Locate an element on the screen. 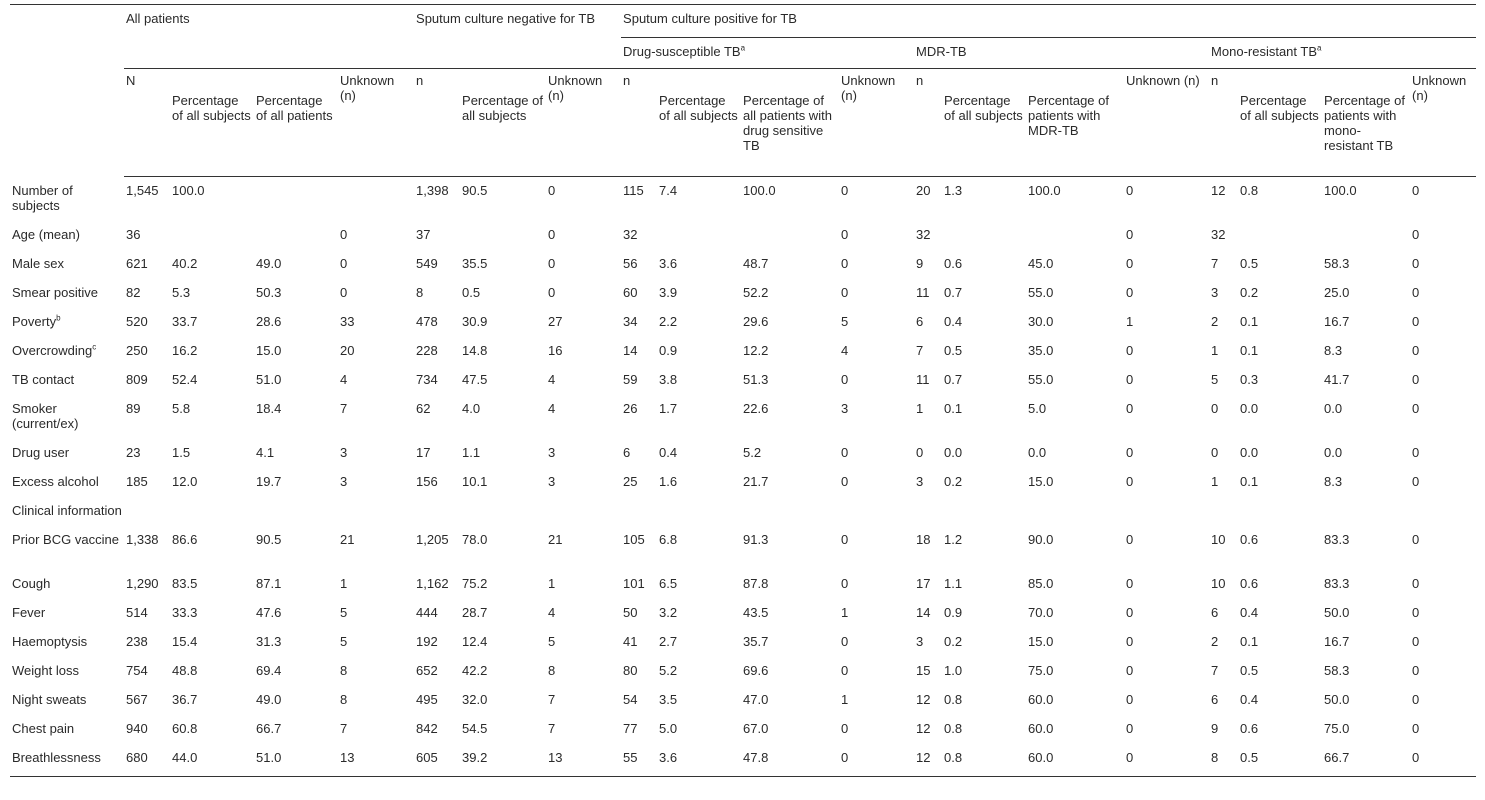  row-label-text: Clinical information is located at coordinates (67, 510).